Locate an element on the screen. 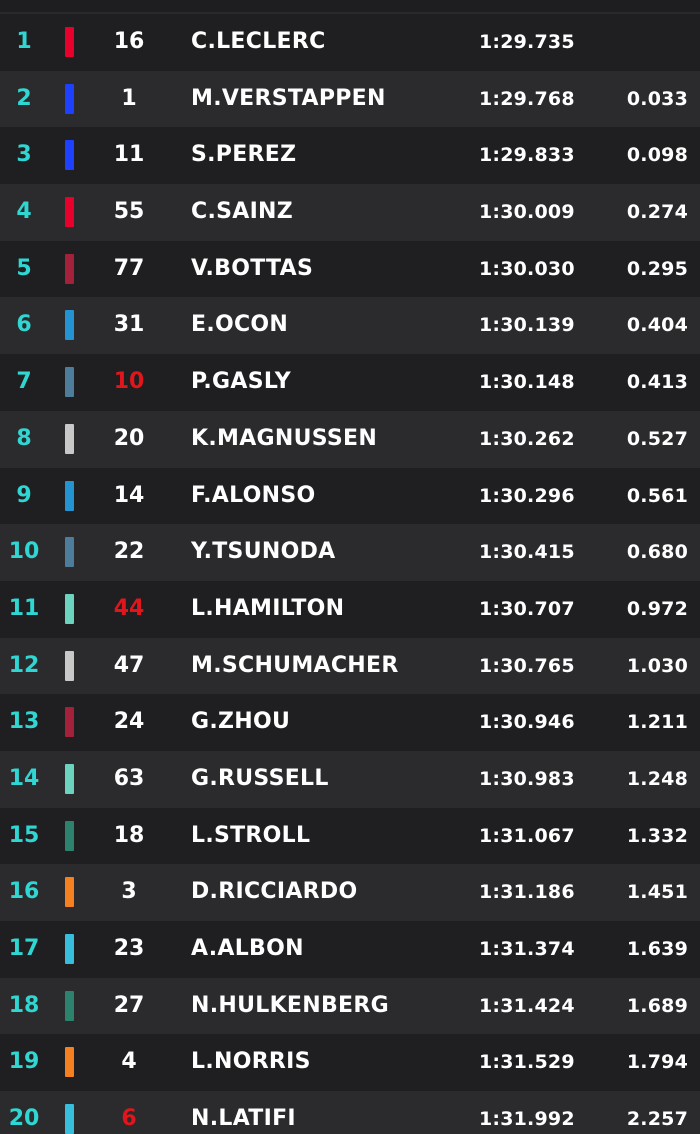 This screenshot has height=1134, width=700. gap-cell is located at coordinates (643, 42).